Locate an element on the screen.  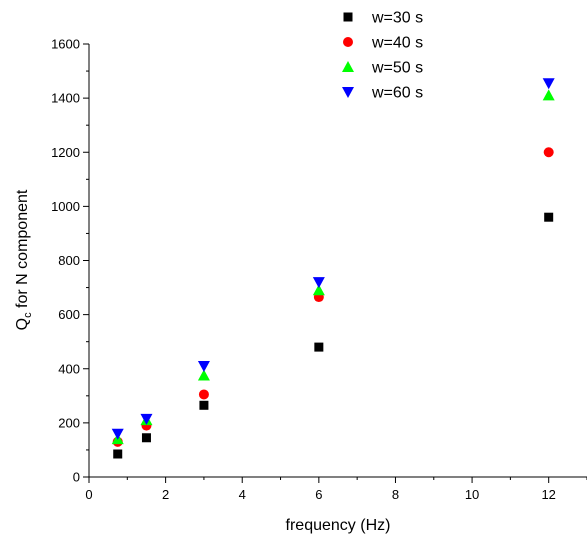
legend-label: w=50 s is located at coordinates (397, 68).